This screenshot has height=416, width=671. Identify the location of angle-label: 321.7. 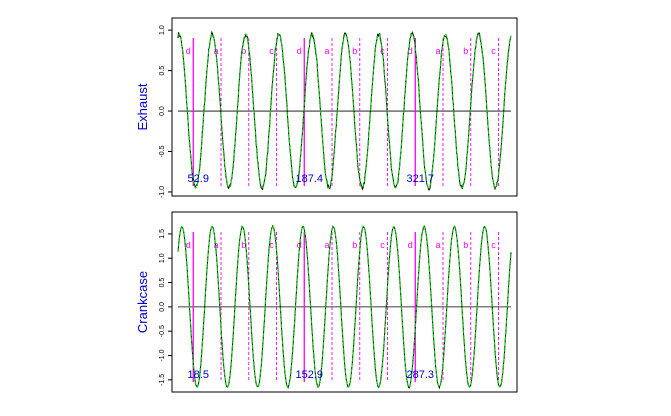
(420, 179).